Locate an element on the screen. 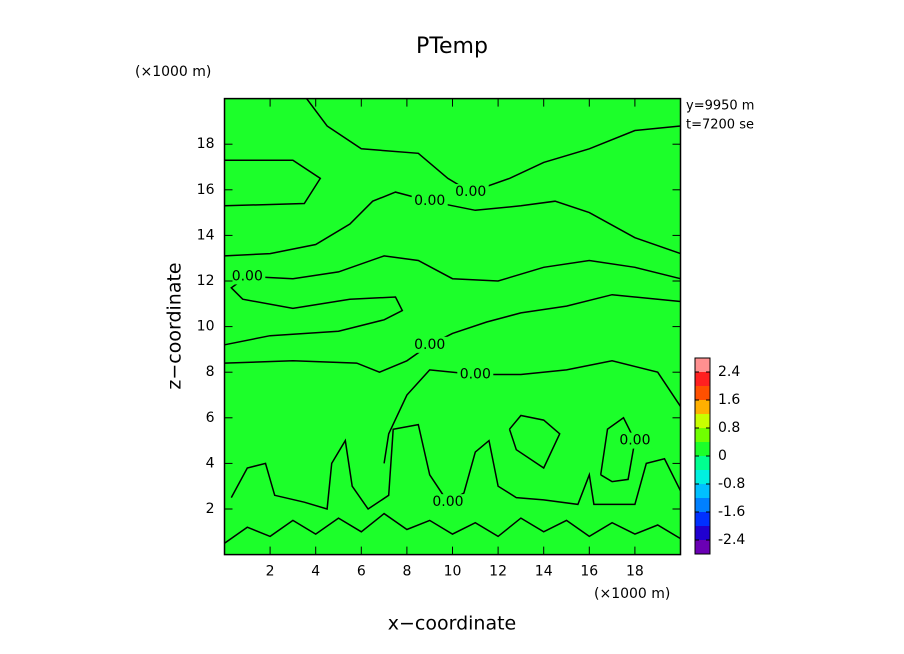  colorbar-tick-label: -2.4 is located at coordinates (731, 540).